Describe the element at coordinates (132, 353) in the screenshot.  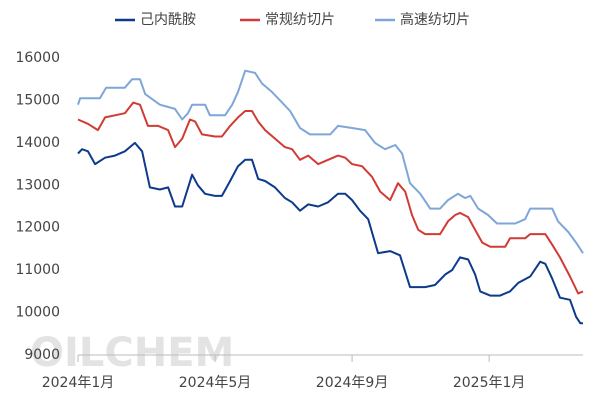
I see `watermark: OILCHEM` at that location.